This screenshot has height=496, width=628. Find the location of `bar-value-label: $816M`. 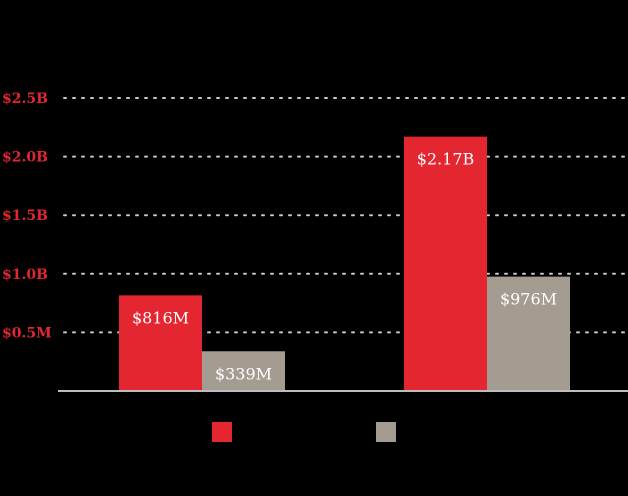

bar-value-label: $816M is located at coordinates (160, 317).